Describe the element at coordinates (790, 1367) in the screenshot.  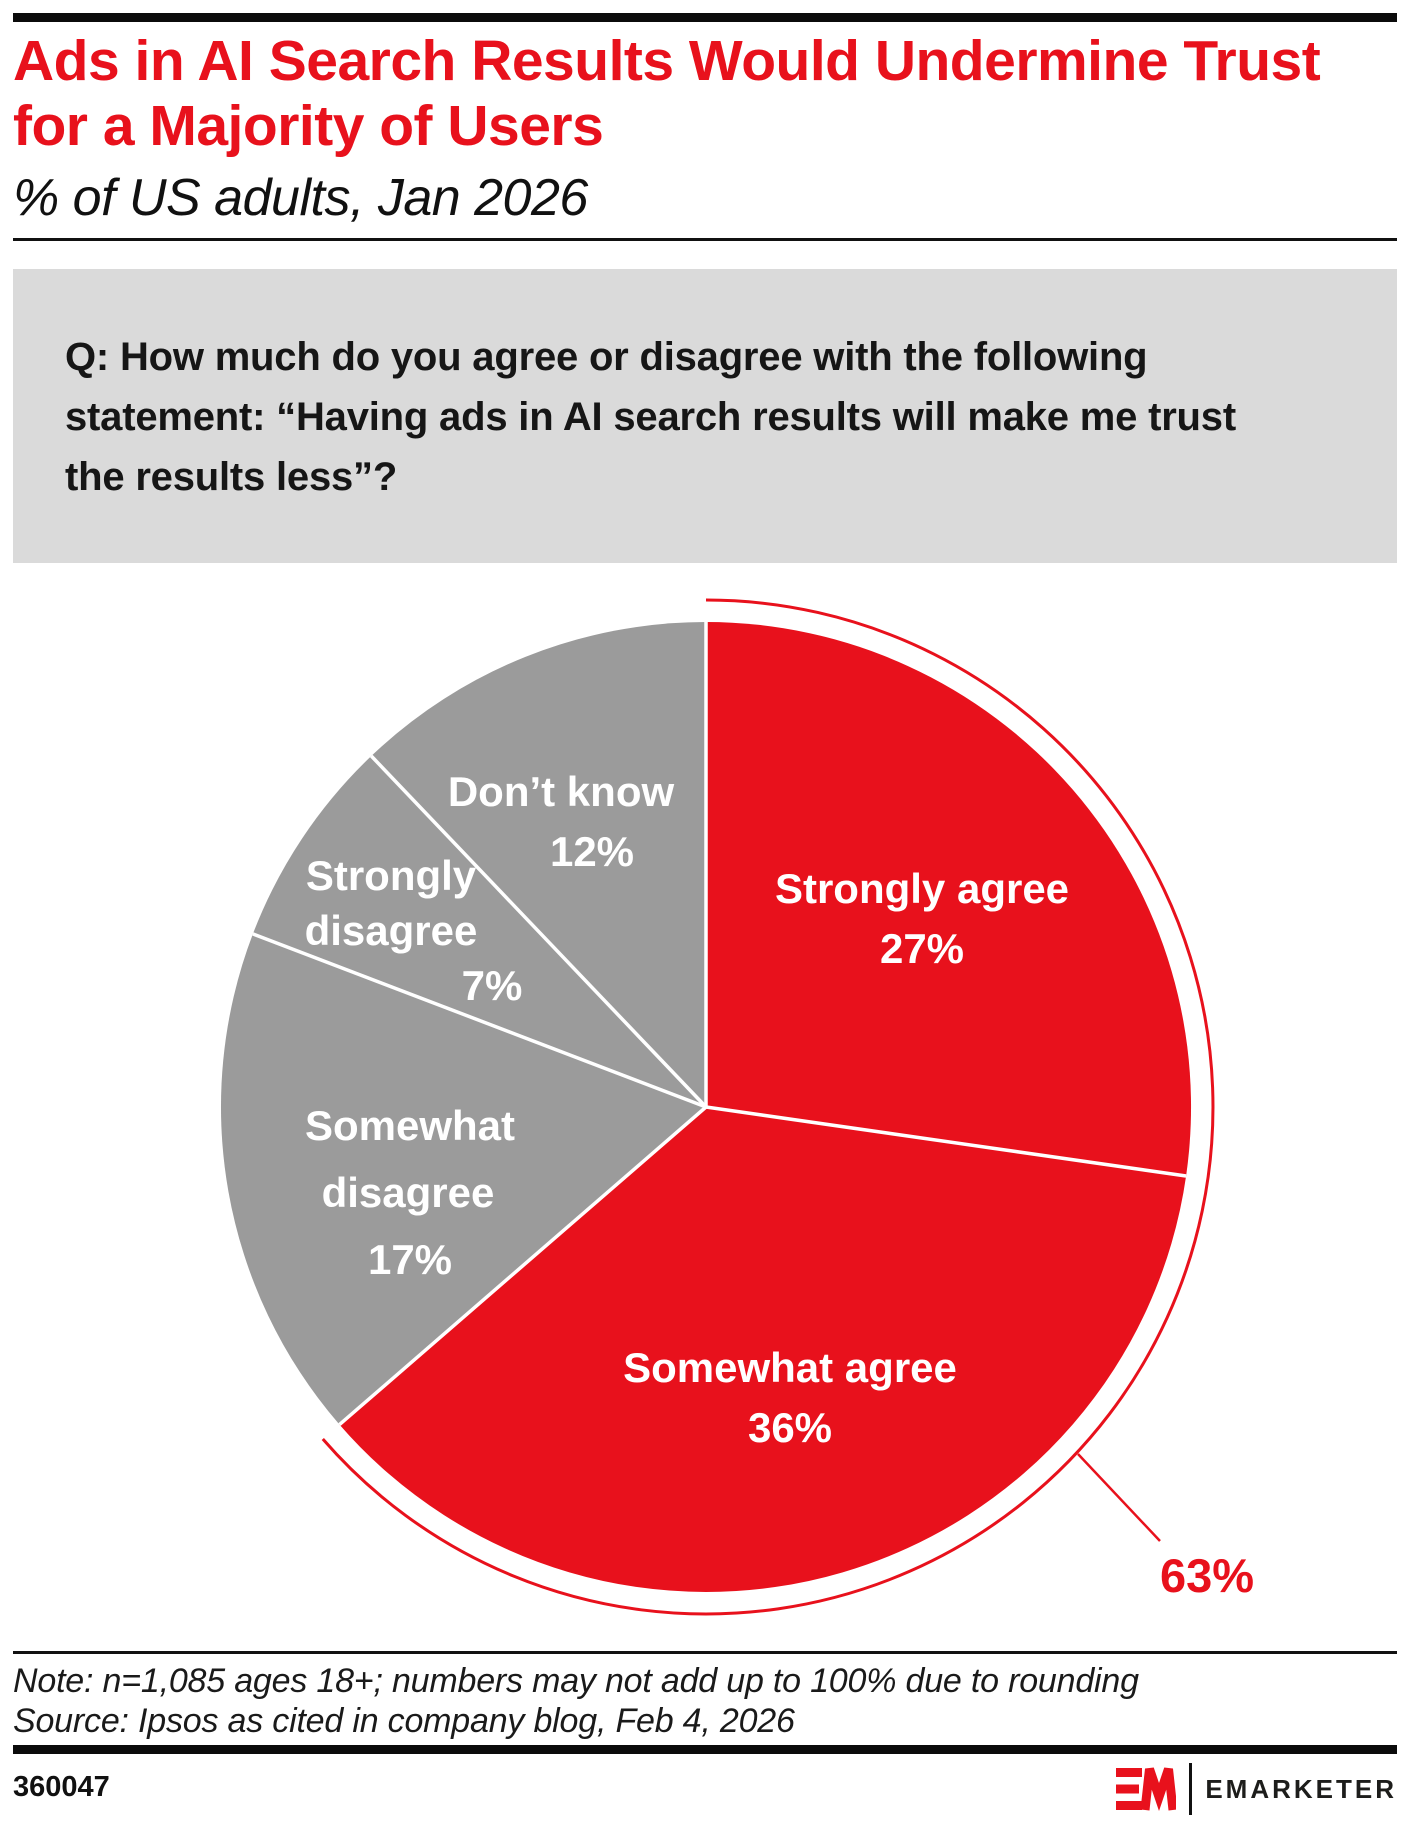
I see `pie-label-somewhat-agree-line1: Somewhat agree` at that location.